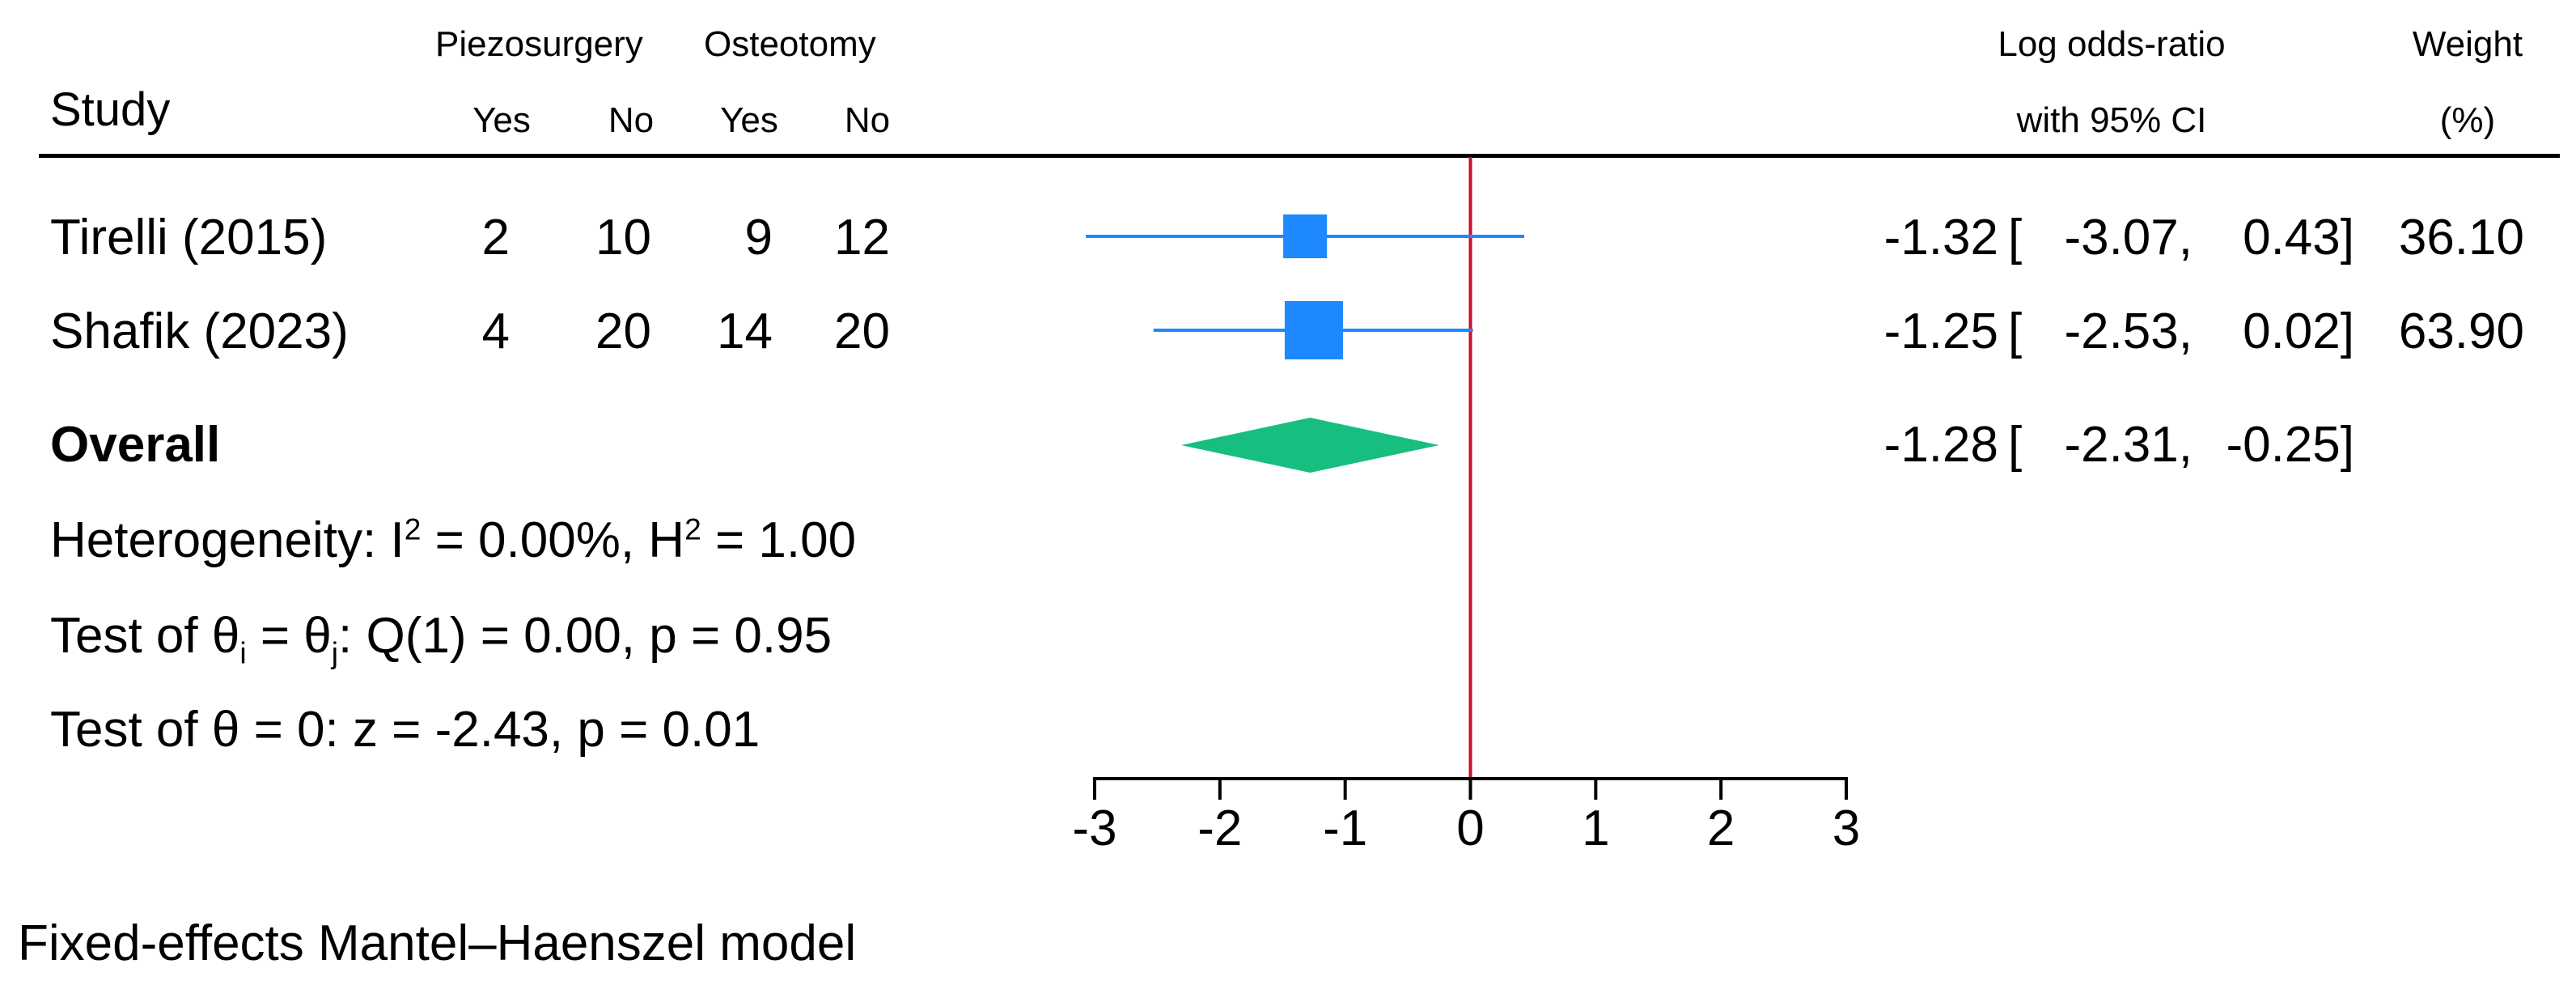 The width and height of the screenshot is (2576, 998). What do you see at coordinates (862, 331) in the screenshot?
I see `no2-value: 20` at bounding box center [862, 331].